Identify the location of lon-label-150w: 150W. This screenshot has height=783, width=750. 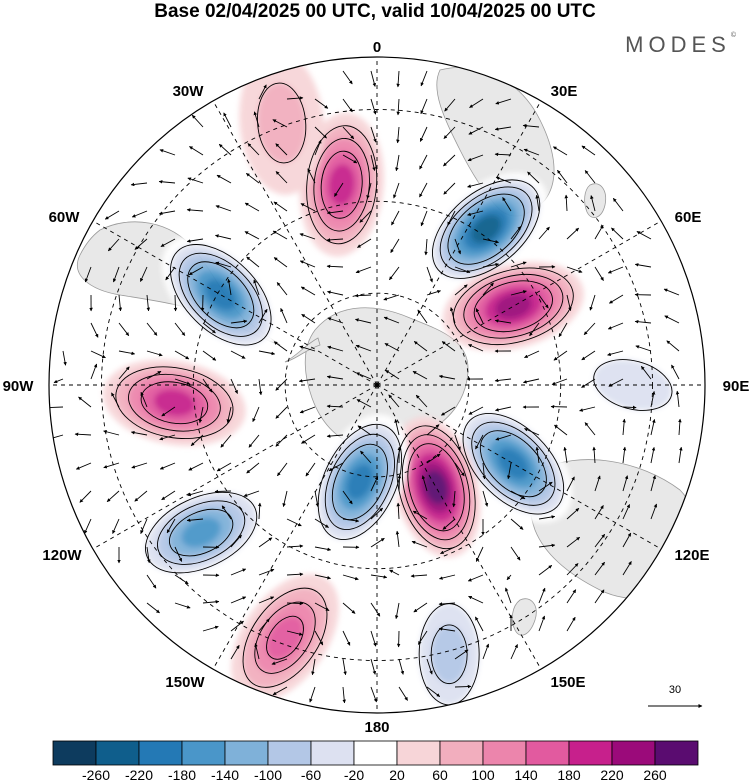
(185, 682).